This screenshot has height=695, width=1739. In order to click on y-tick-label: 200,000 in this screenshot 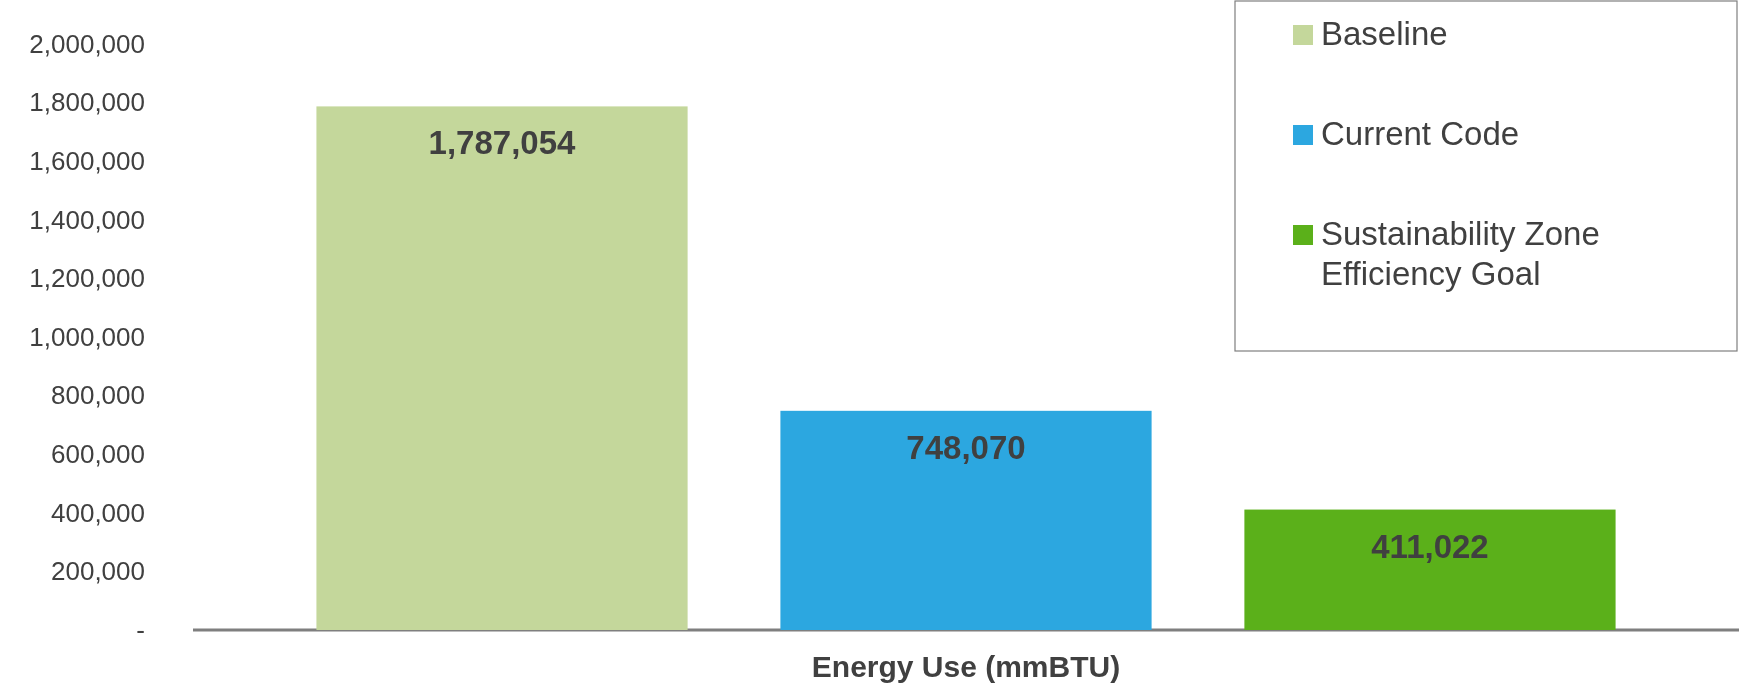, I will do `click(98, 571)`.